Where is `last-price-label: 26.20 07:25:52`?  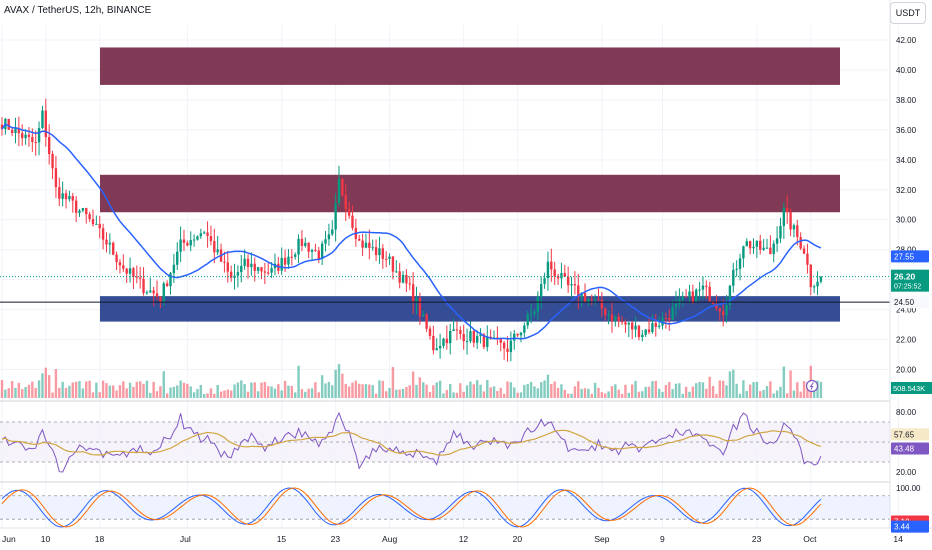 last-price-label: 26.20 07:25:52 is located at coordinates (910, 280).